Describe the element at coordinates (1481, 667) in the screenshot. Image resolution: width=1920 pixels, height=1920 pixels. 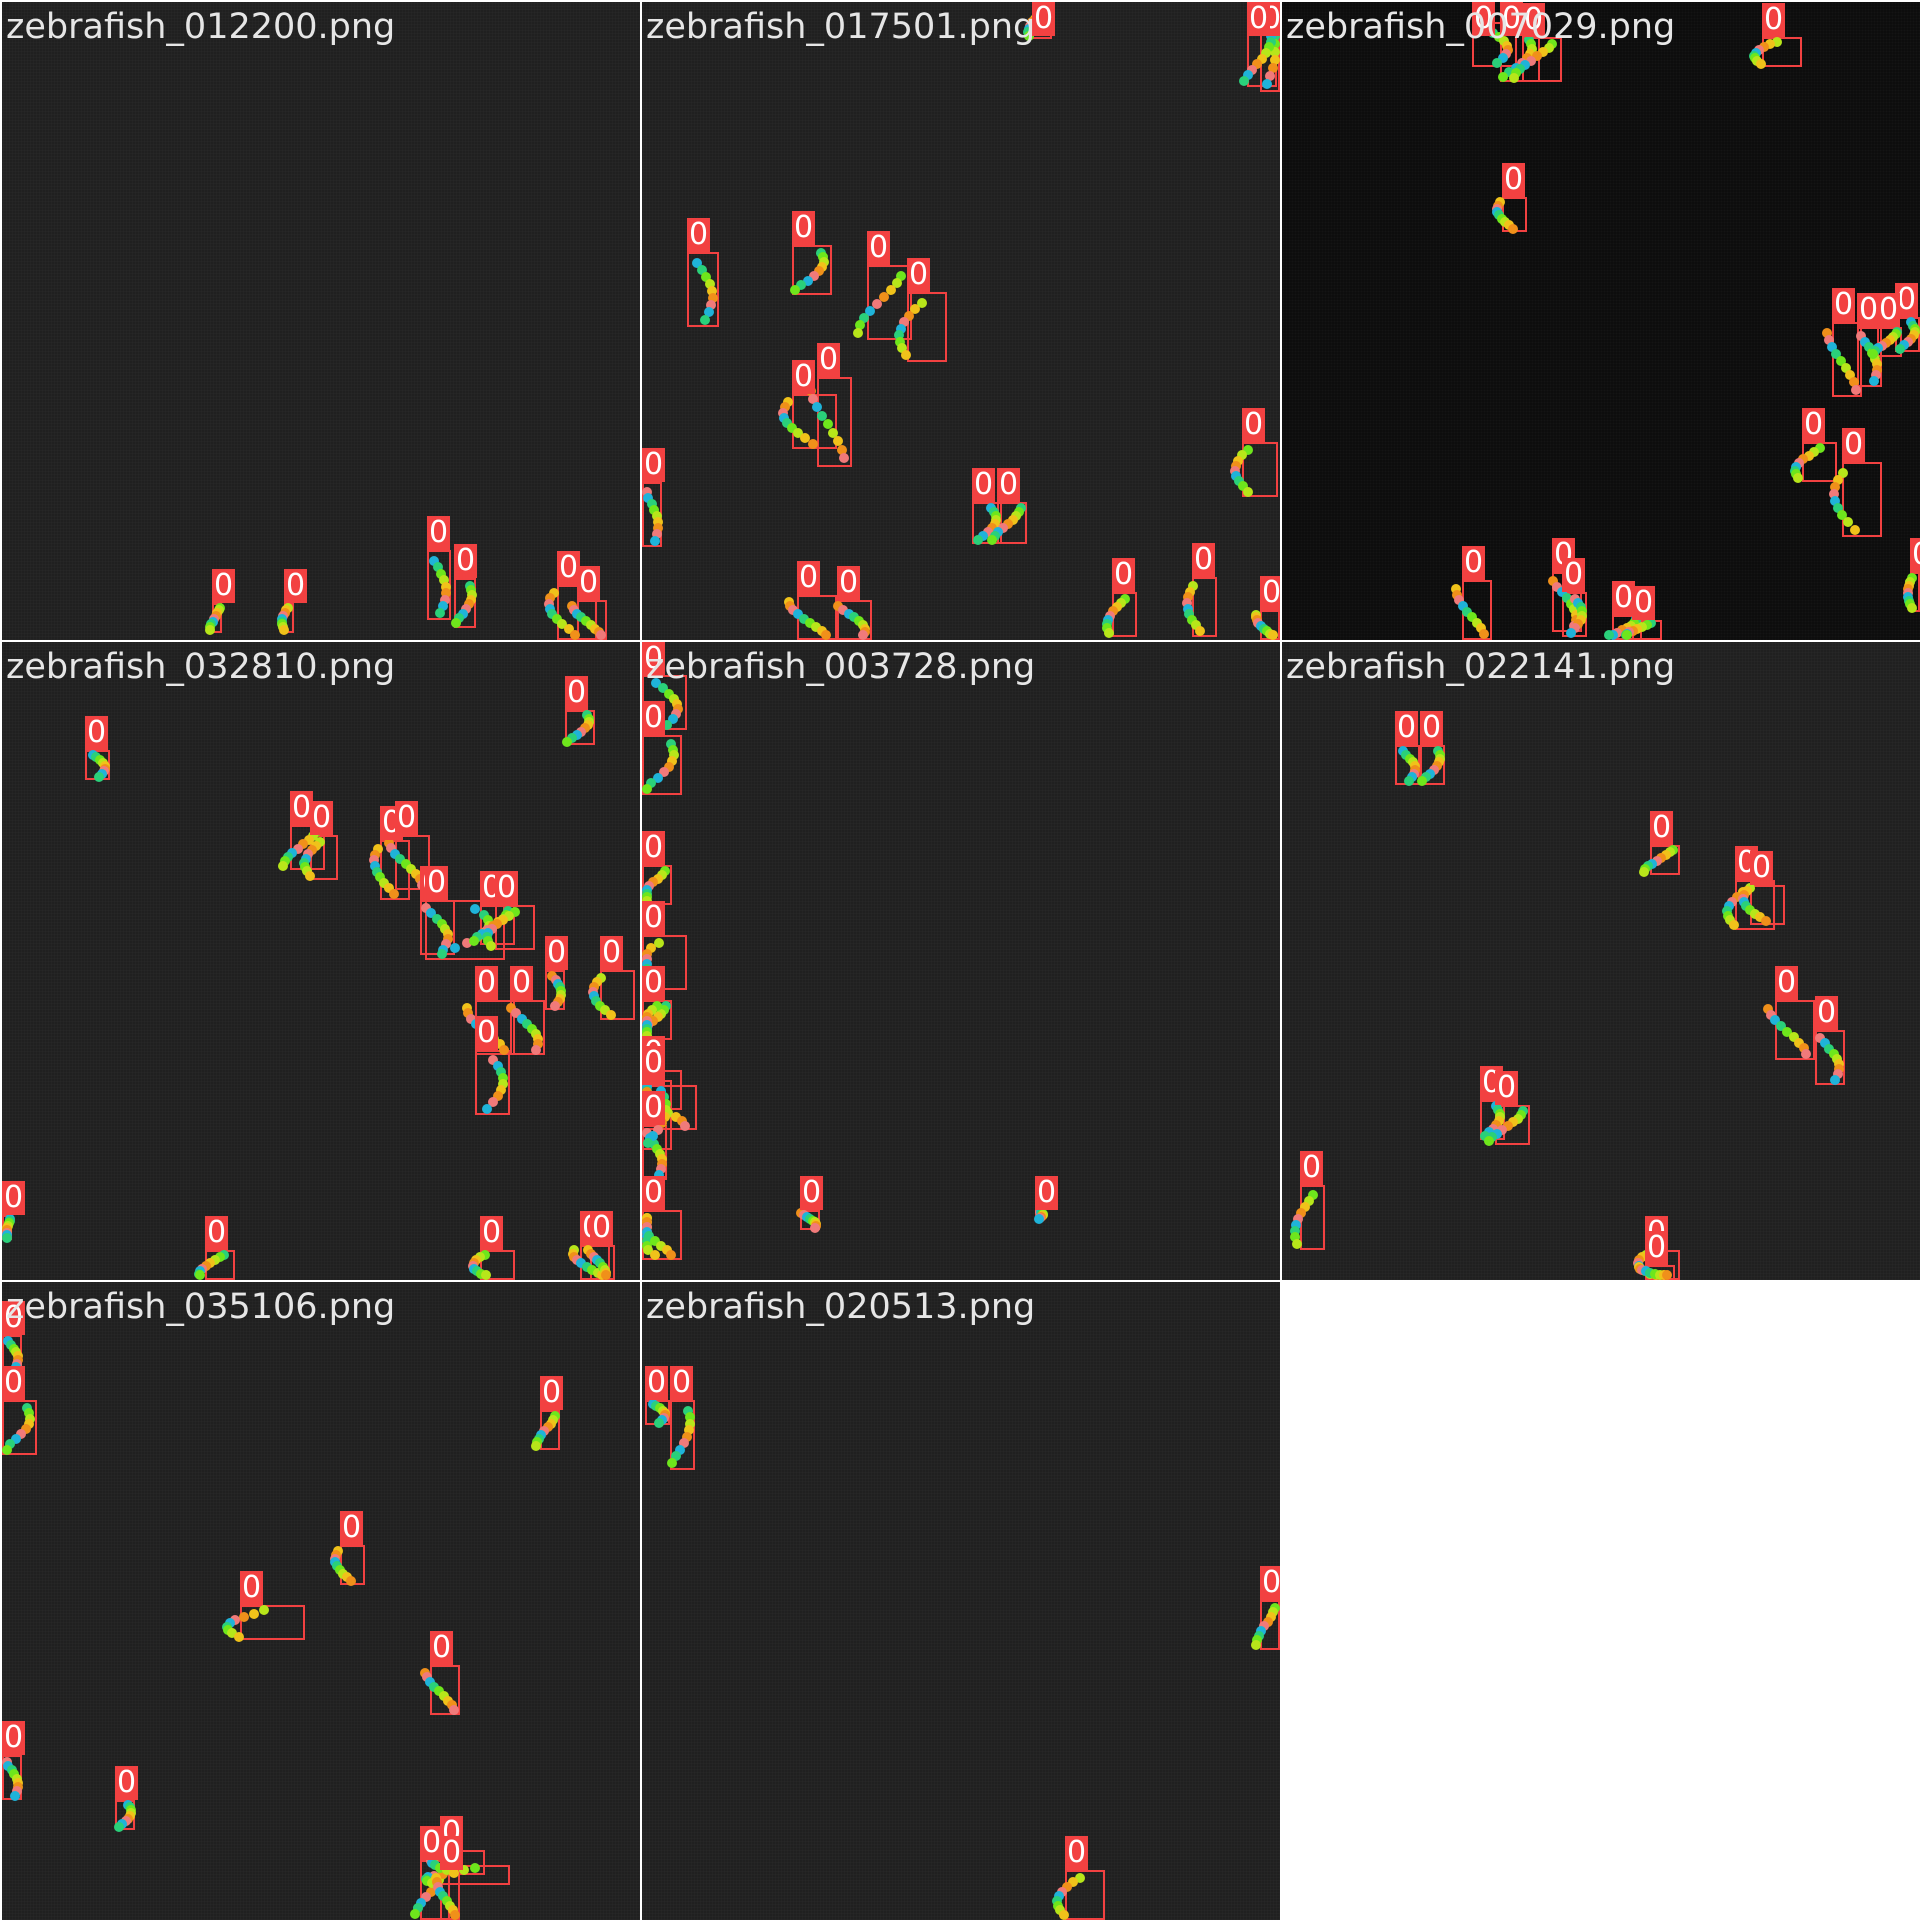
I see `tile-filename: zebrafish_022141.png` at that location.